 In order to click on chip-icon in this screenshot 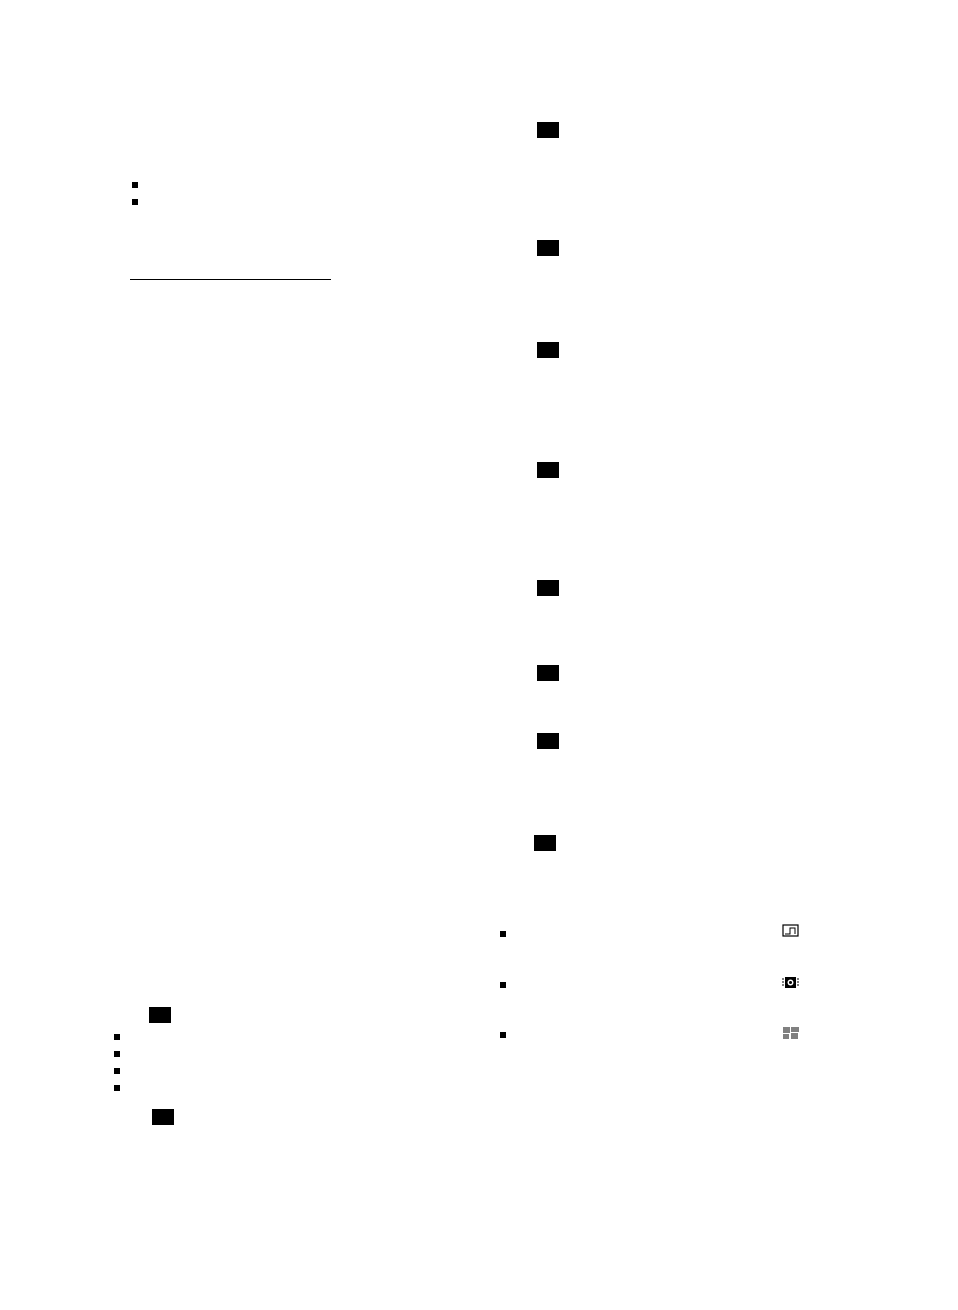, I will do `click(790, 982)`.